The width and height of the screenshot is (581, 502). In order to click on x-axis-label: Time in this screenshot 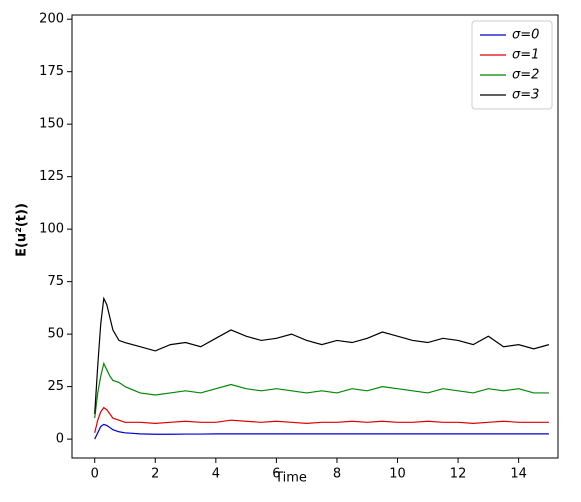, I will do `click(290, 478)`.